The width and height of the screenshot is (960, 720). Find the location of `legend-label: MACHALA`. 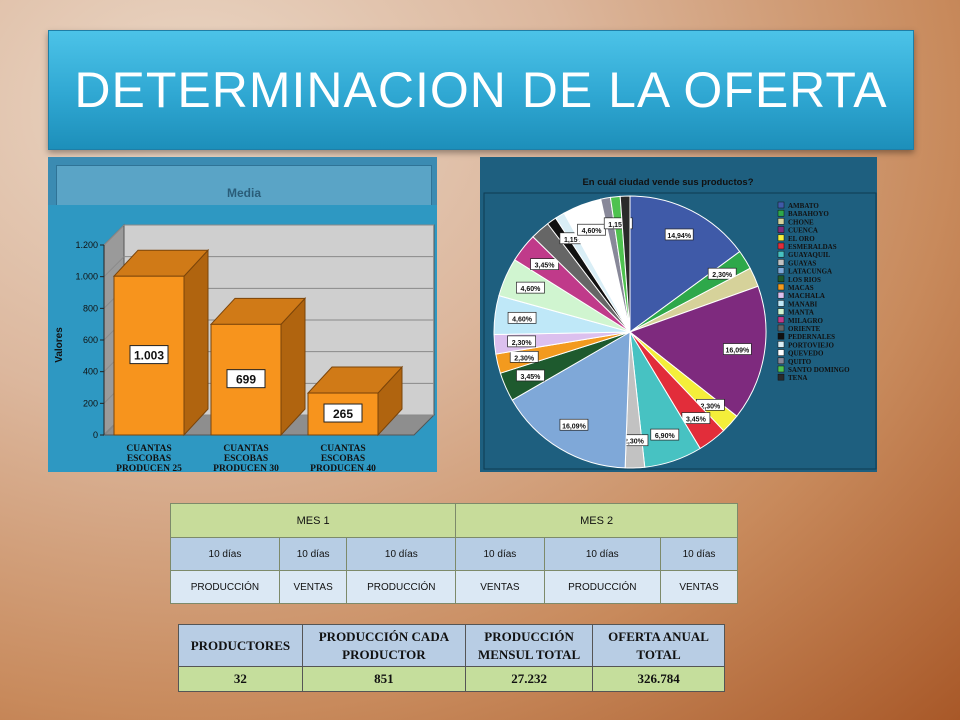

legend-label: MACHALA is located at coordinates (806, 296).